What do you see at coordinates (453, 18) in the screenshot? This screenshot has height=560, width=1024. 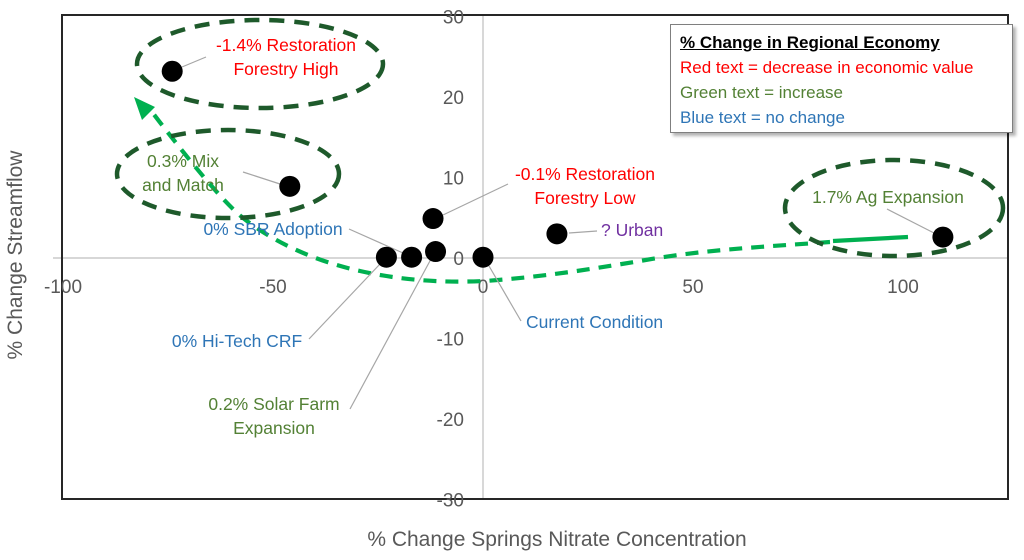 I see `y-tick-label: 30` at bounding box center [453, 18].